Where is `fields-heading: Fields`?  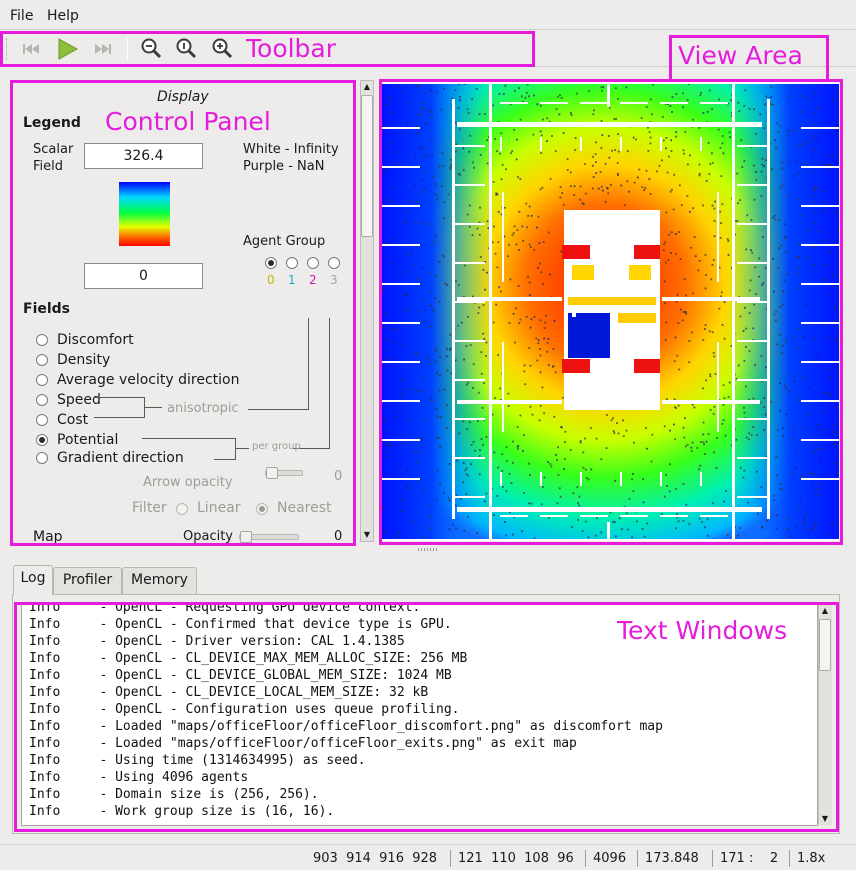 fields-heading: Fields is located at coordinates (47, 309).